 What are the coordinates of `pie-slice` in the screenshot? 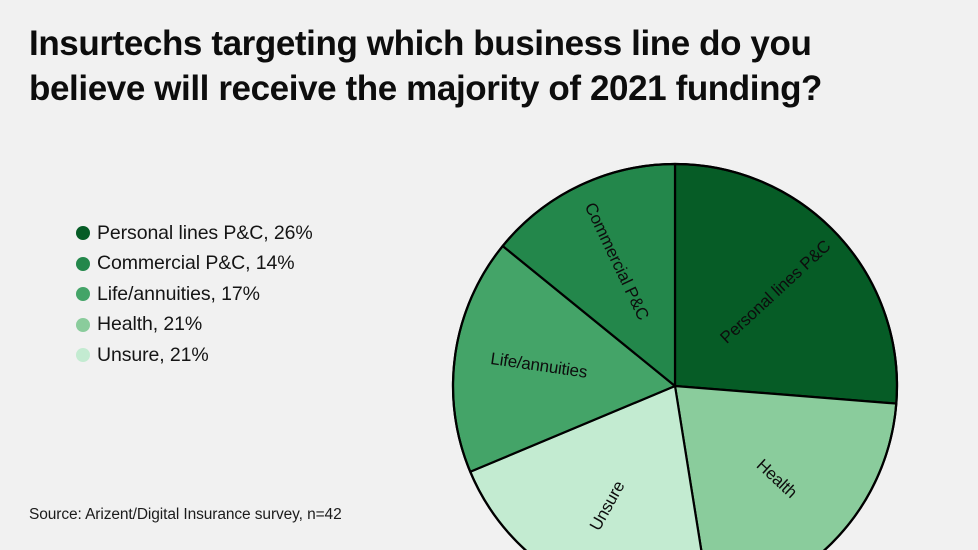 It's located at (785, 467).